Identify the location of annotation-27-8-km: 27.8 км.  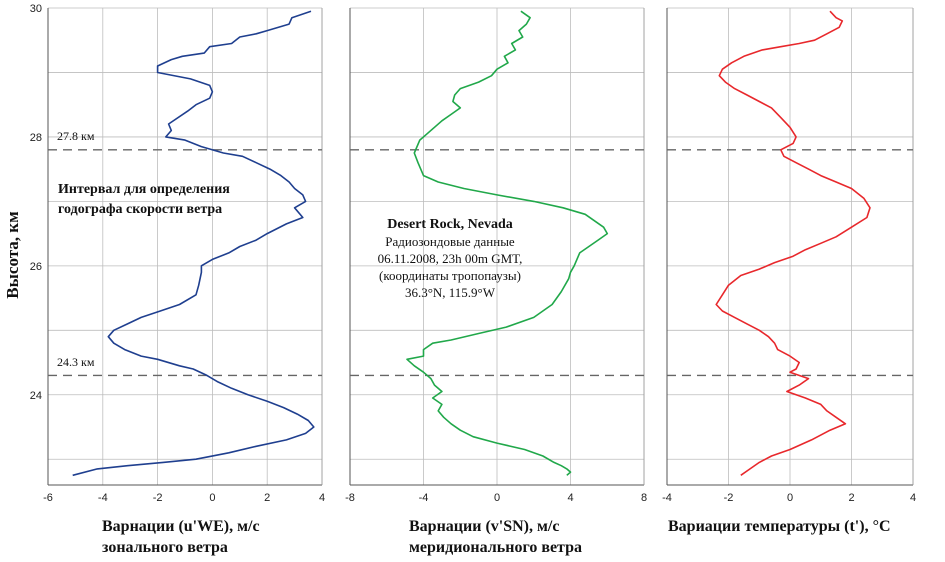
(76, 136).